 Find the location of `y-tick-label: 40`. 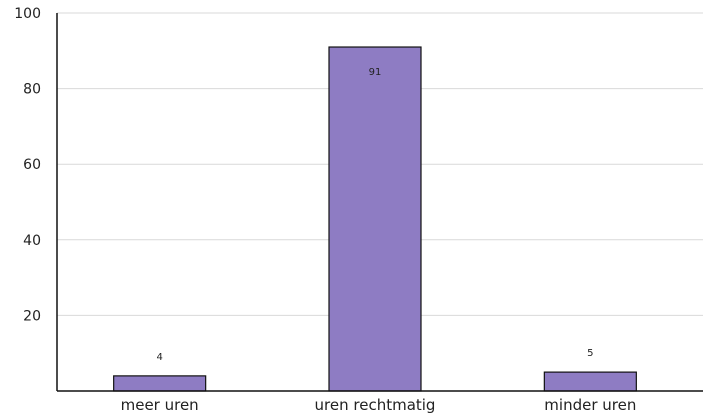

y-tick-label: 40 is located at coordinates (32, 241).